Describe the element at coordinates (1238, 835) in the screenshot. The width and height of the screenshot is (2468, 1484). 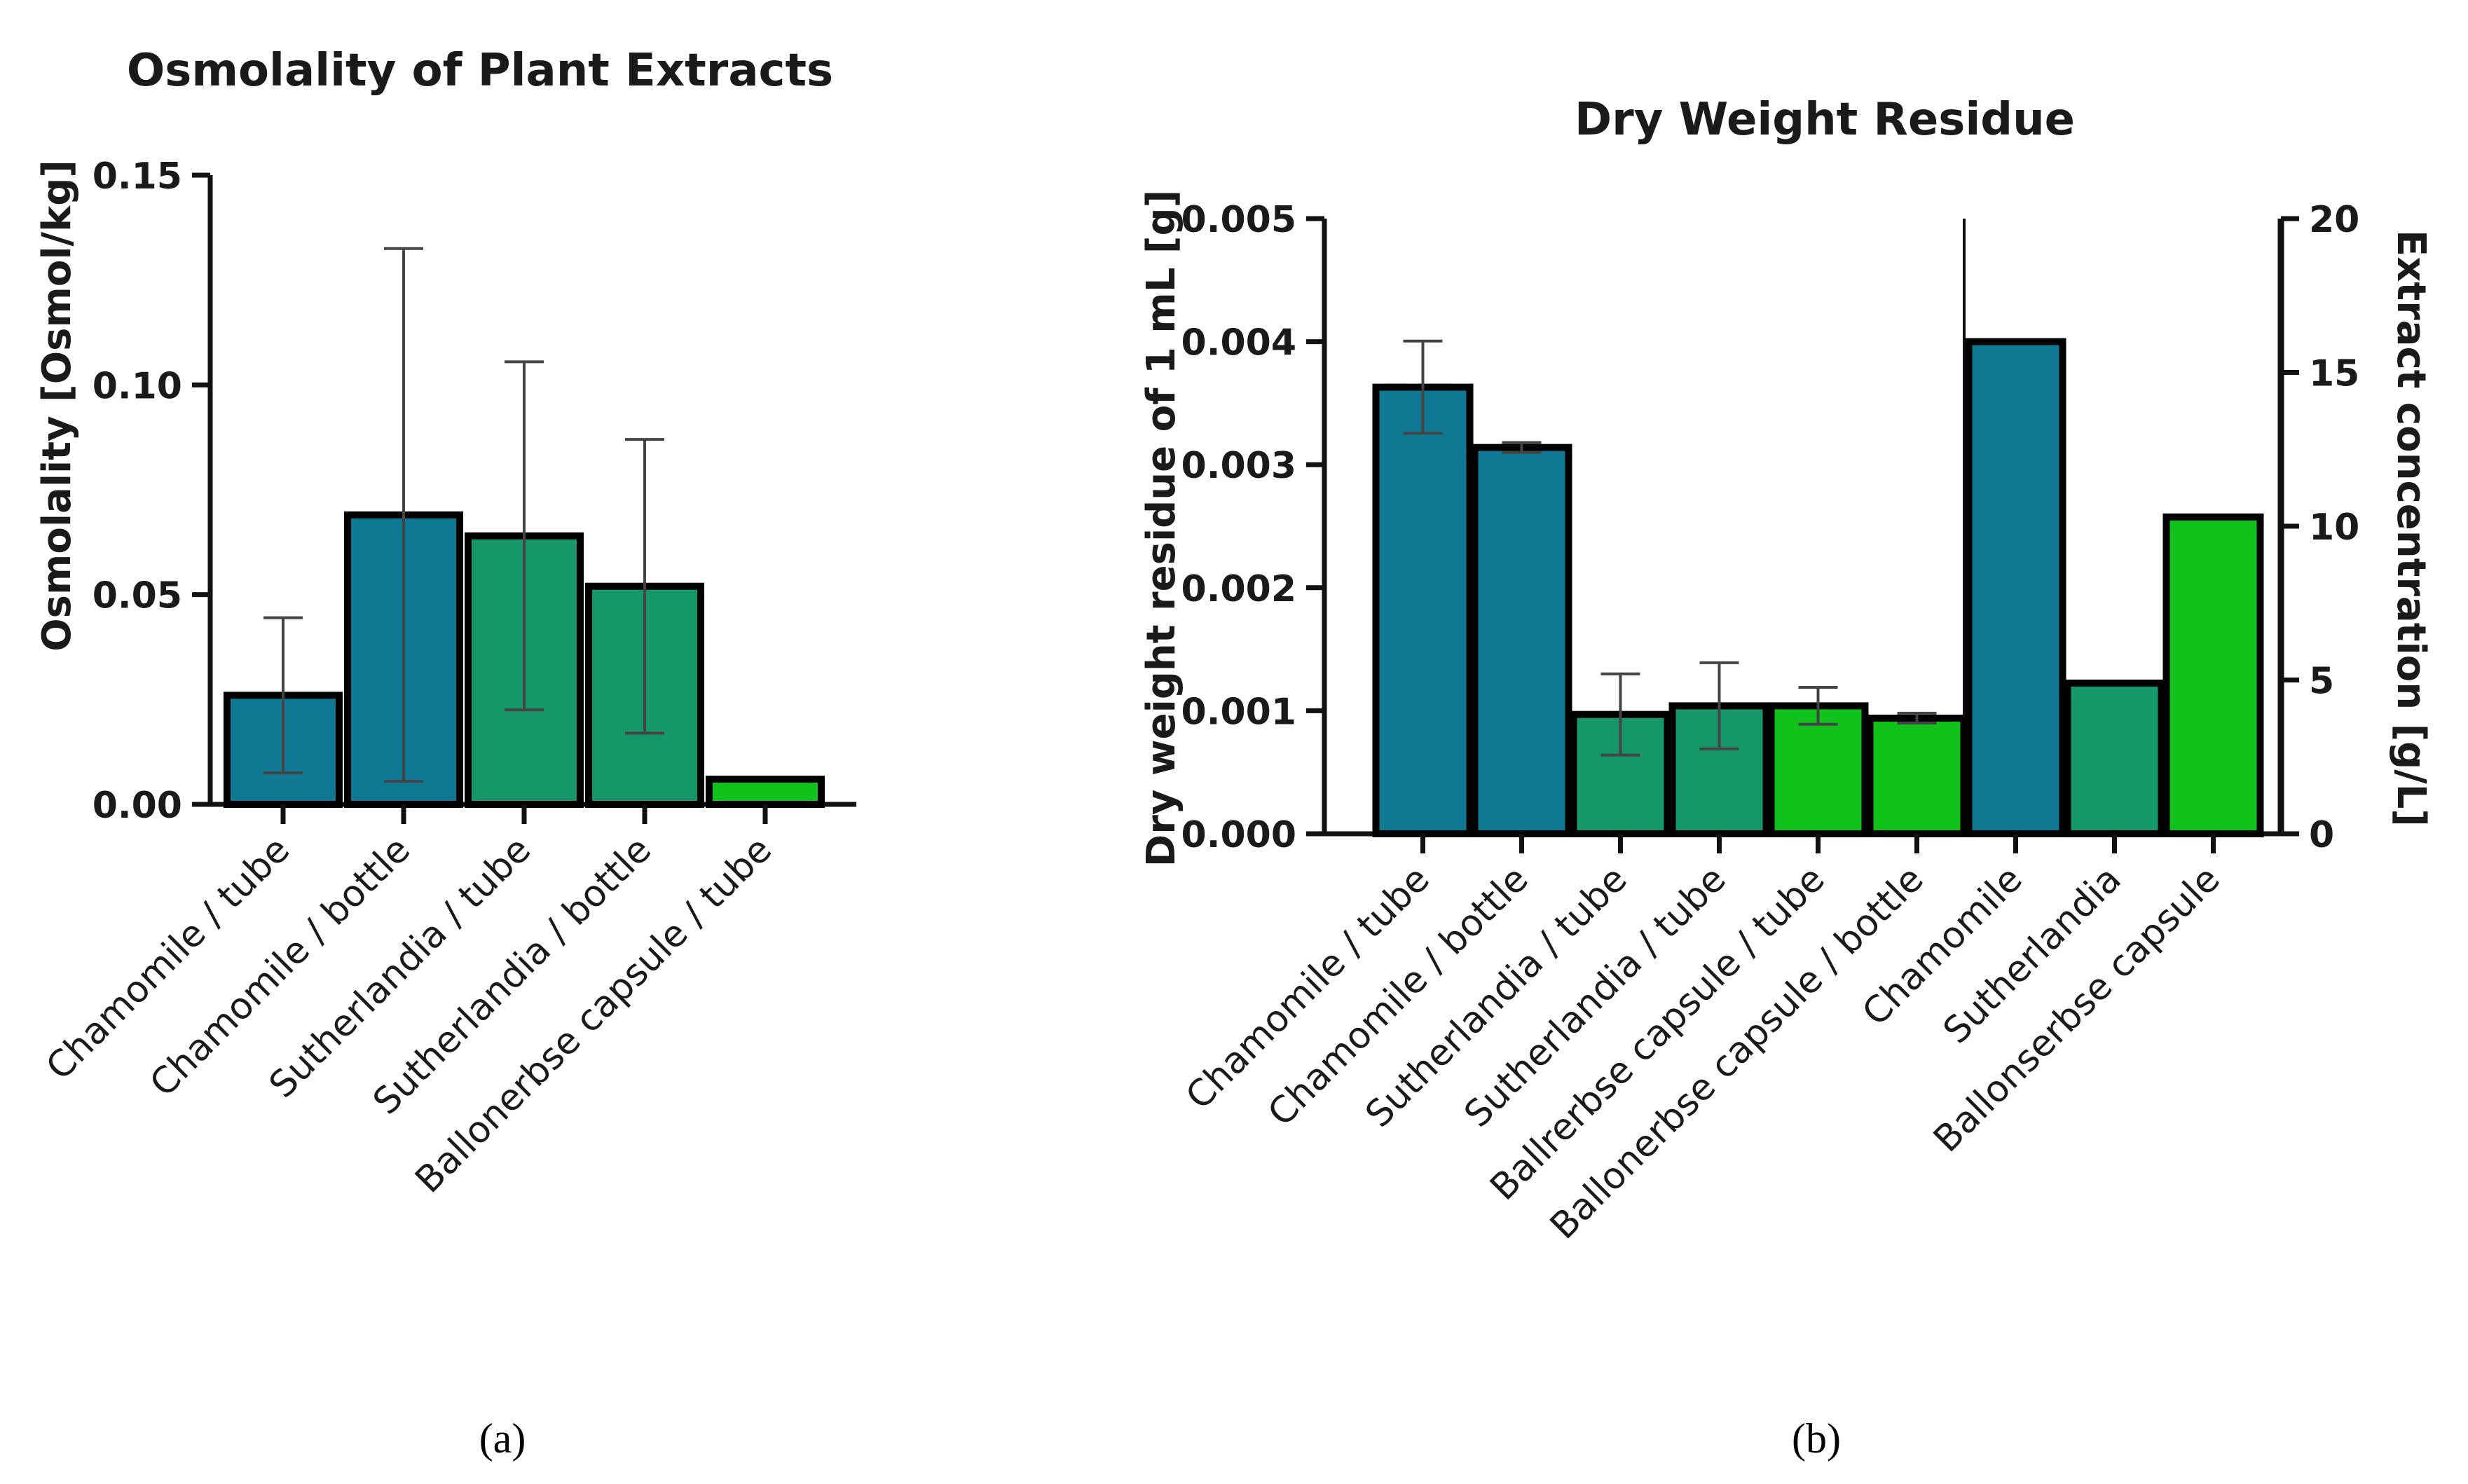
I see `y-tick-label: 0.000` at that location.